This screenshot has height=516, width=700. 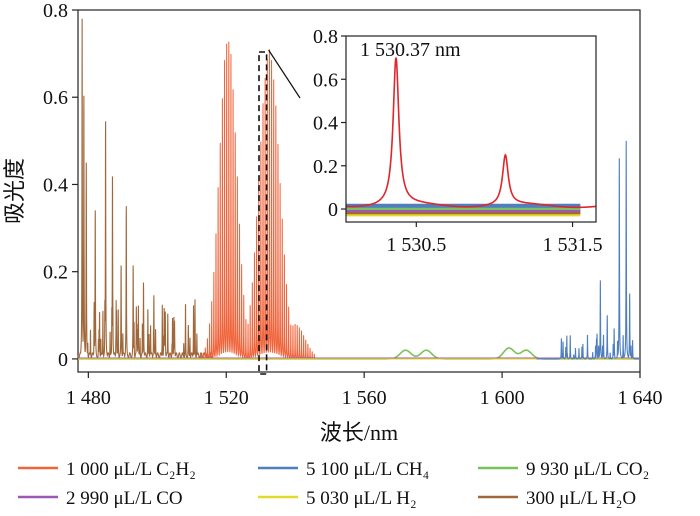 I want to click on inset-x-ticks: 1 530.5 1 531.5, so click(x=494, y=239).